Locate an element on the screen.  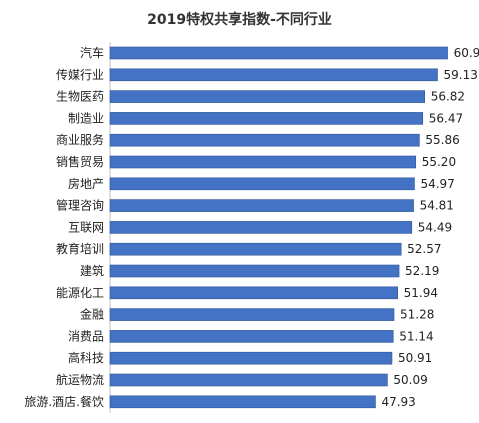
category-label: 高科技 is located at coordinates (86, 357).